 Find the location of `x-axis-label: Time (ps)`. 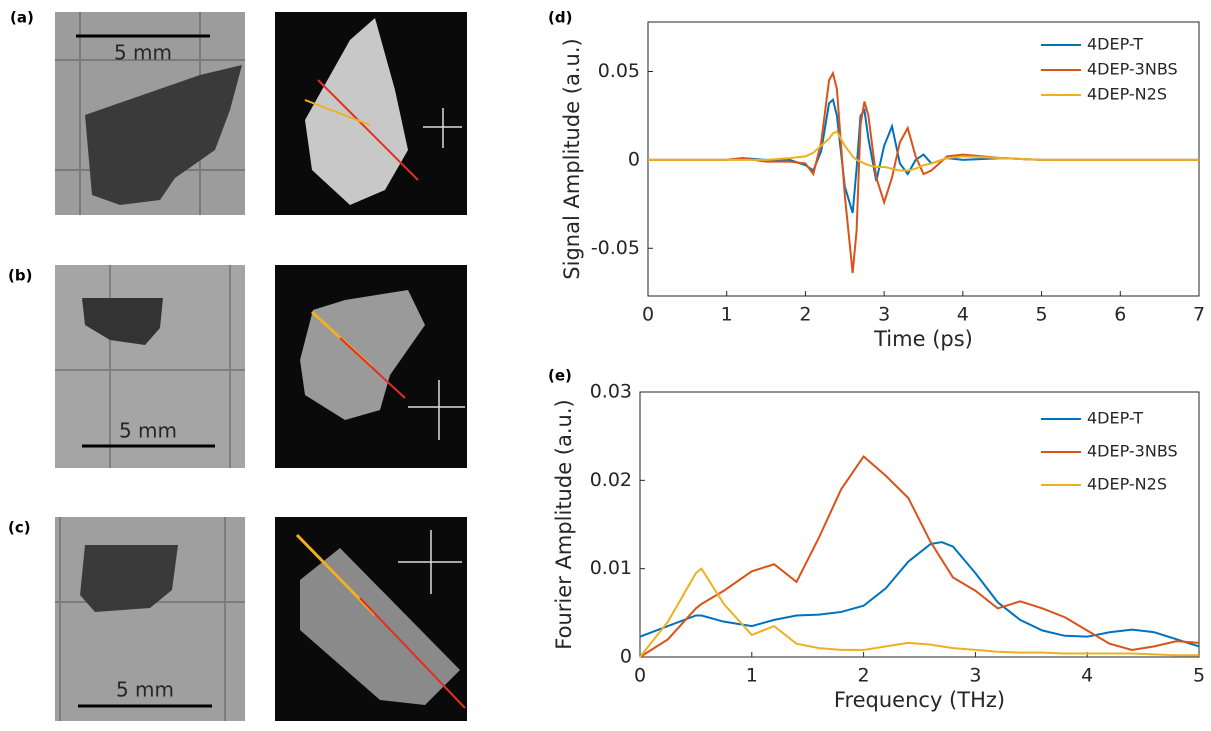

x-axis-label: Time (ps) is located at coordinates (923, 339).